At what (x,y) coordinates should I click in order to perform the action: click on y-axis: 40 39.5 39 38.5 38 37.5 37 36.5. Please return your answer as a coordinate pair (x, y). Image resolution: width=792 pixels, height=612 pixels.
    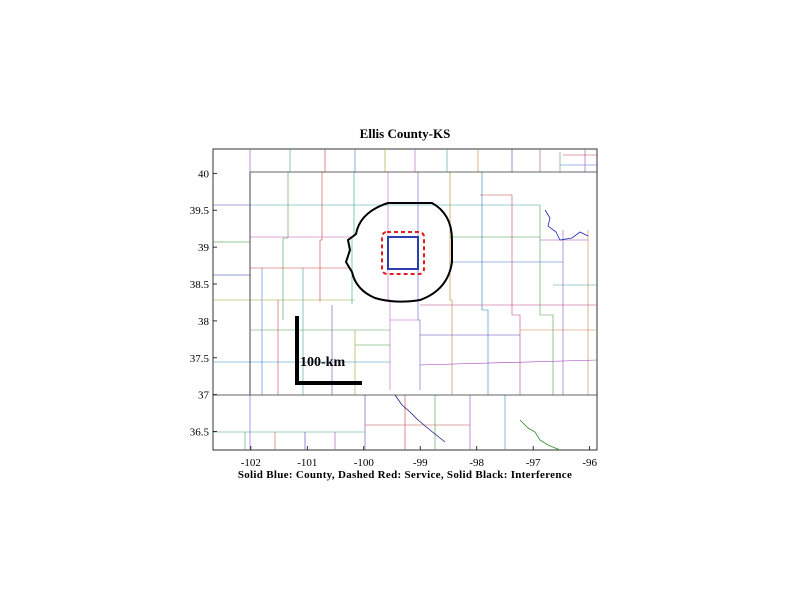
    Looking at the image, I should click on (203, 303).